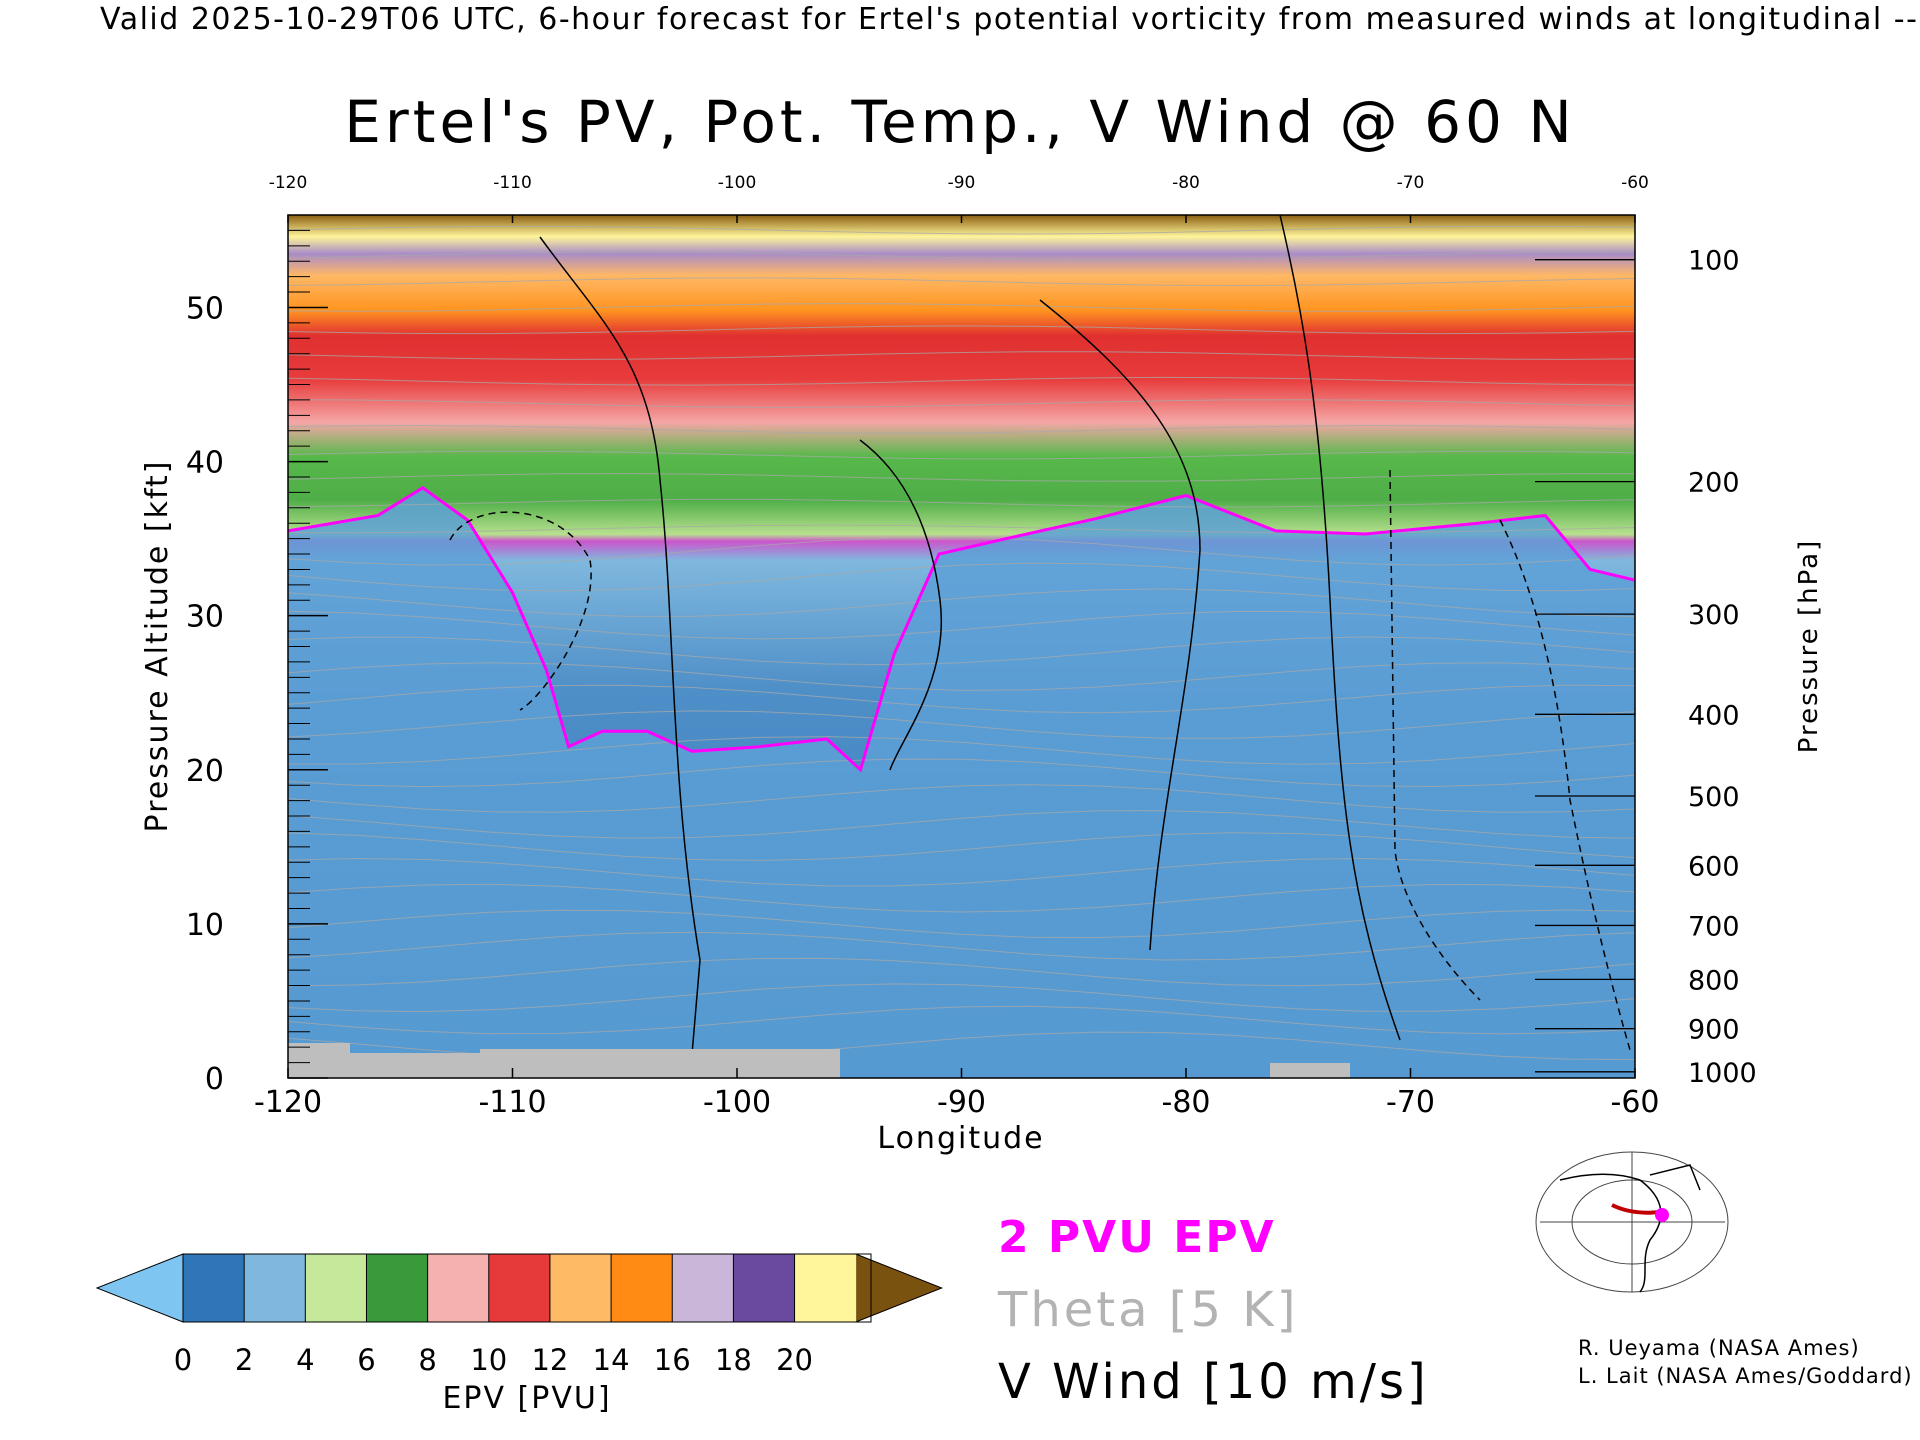  What do you see at coordinates (960, 1138) in the screenshot?
I see `x-axis-label: Longitude` at bounding box center [960, 1138].